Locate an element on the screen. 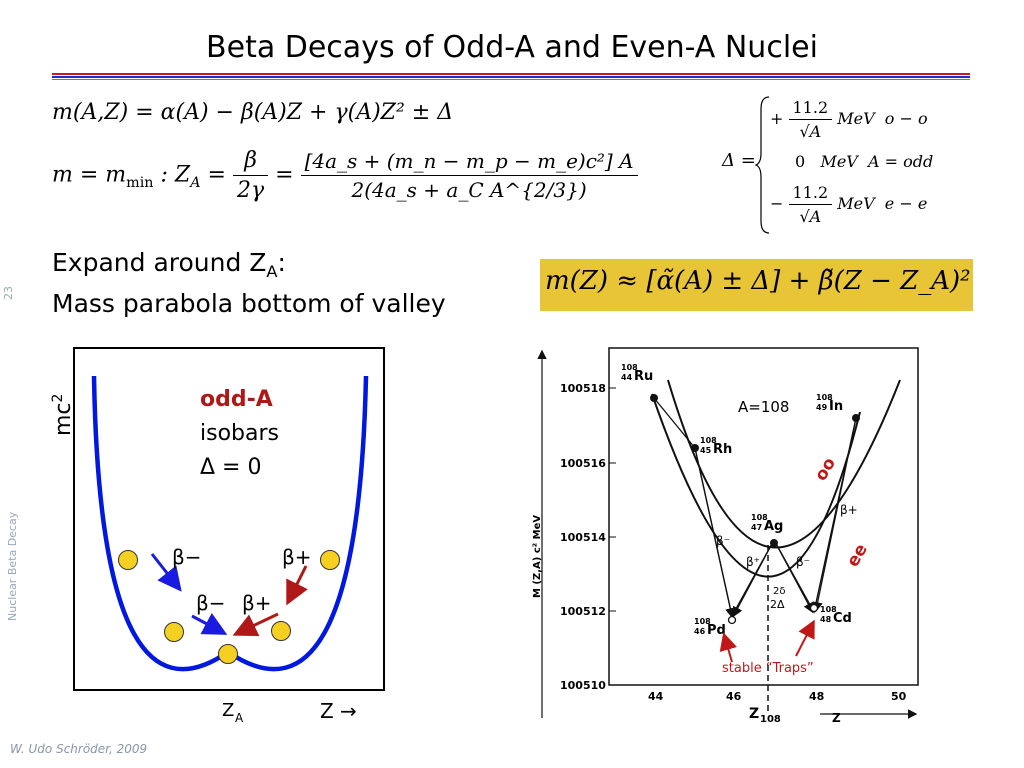  delta-oo-frac: 11.2 √A is located at coordinates (810, 119).